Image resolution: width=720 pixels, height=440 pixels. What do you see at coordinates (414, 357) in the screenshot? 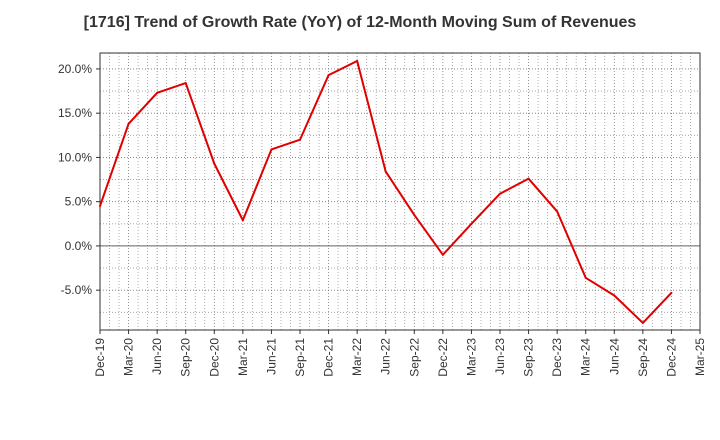
I see `x-tick-label: Sep-22` at bounding box center [414, 357].